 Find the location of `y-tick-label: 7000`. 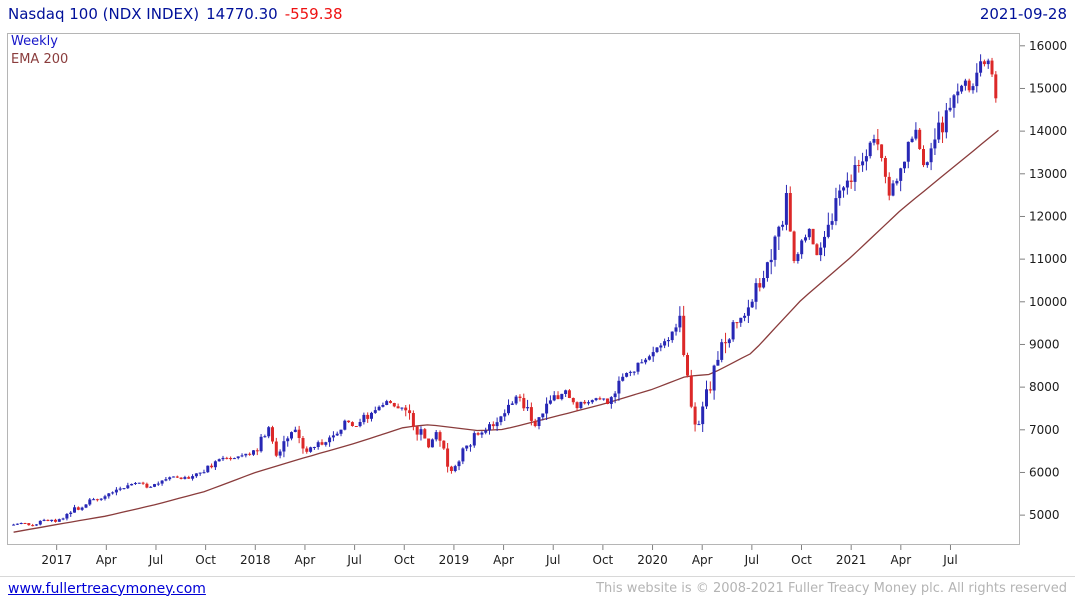

y-tick-label: 7000 is located at coordinates (1044, 430).